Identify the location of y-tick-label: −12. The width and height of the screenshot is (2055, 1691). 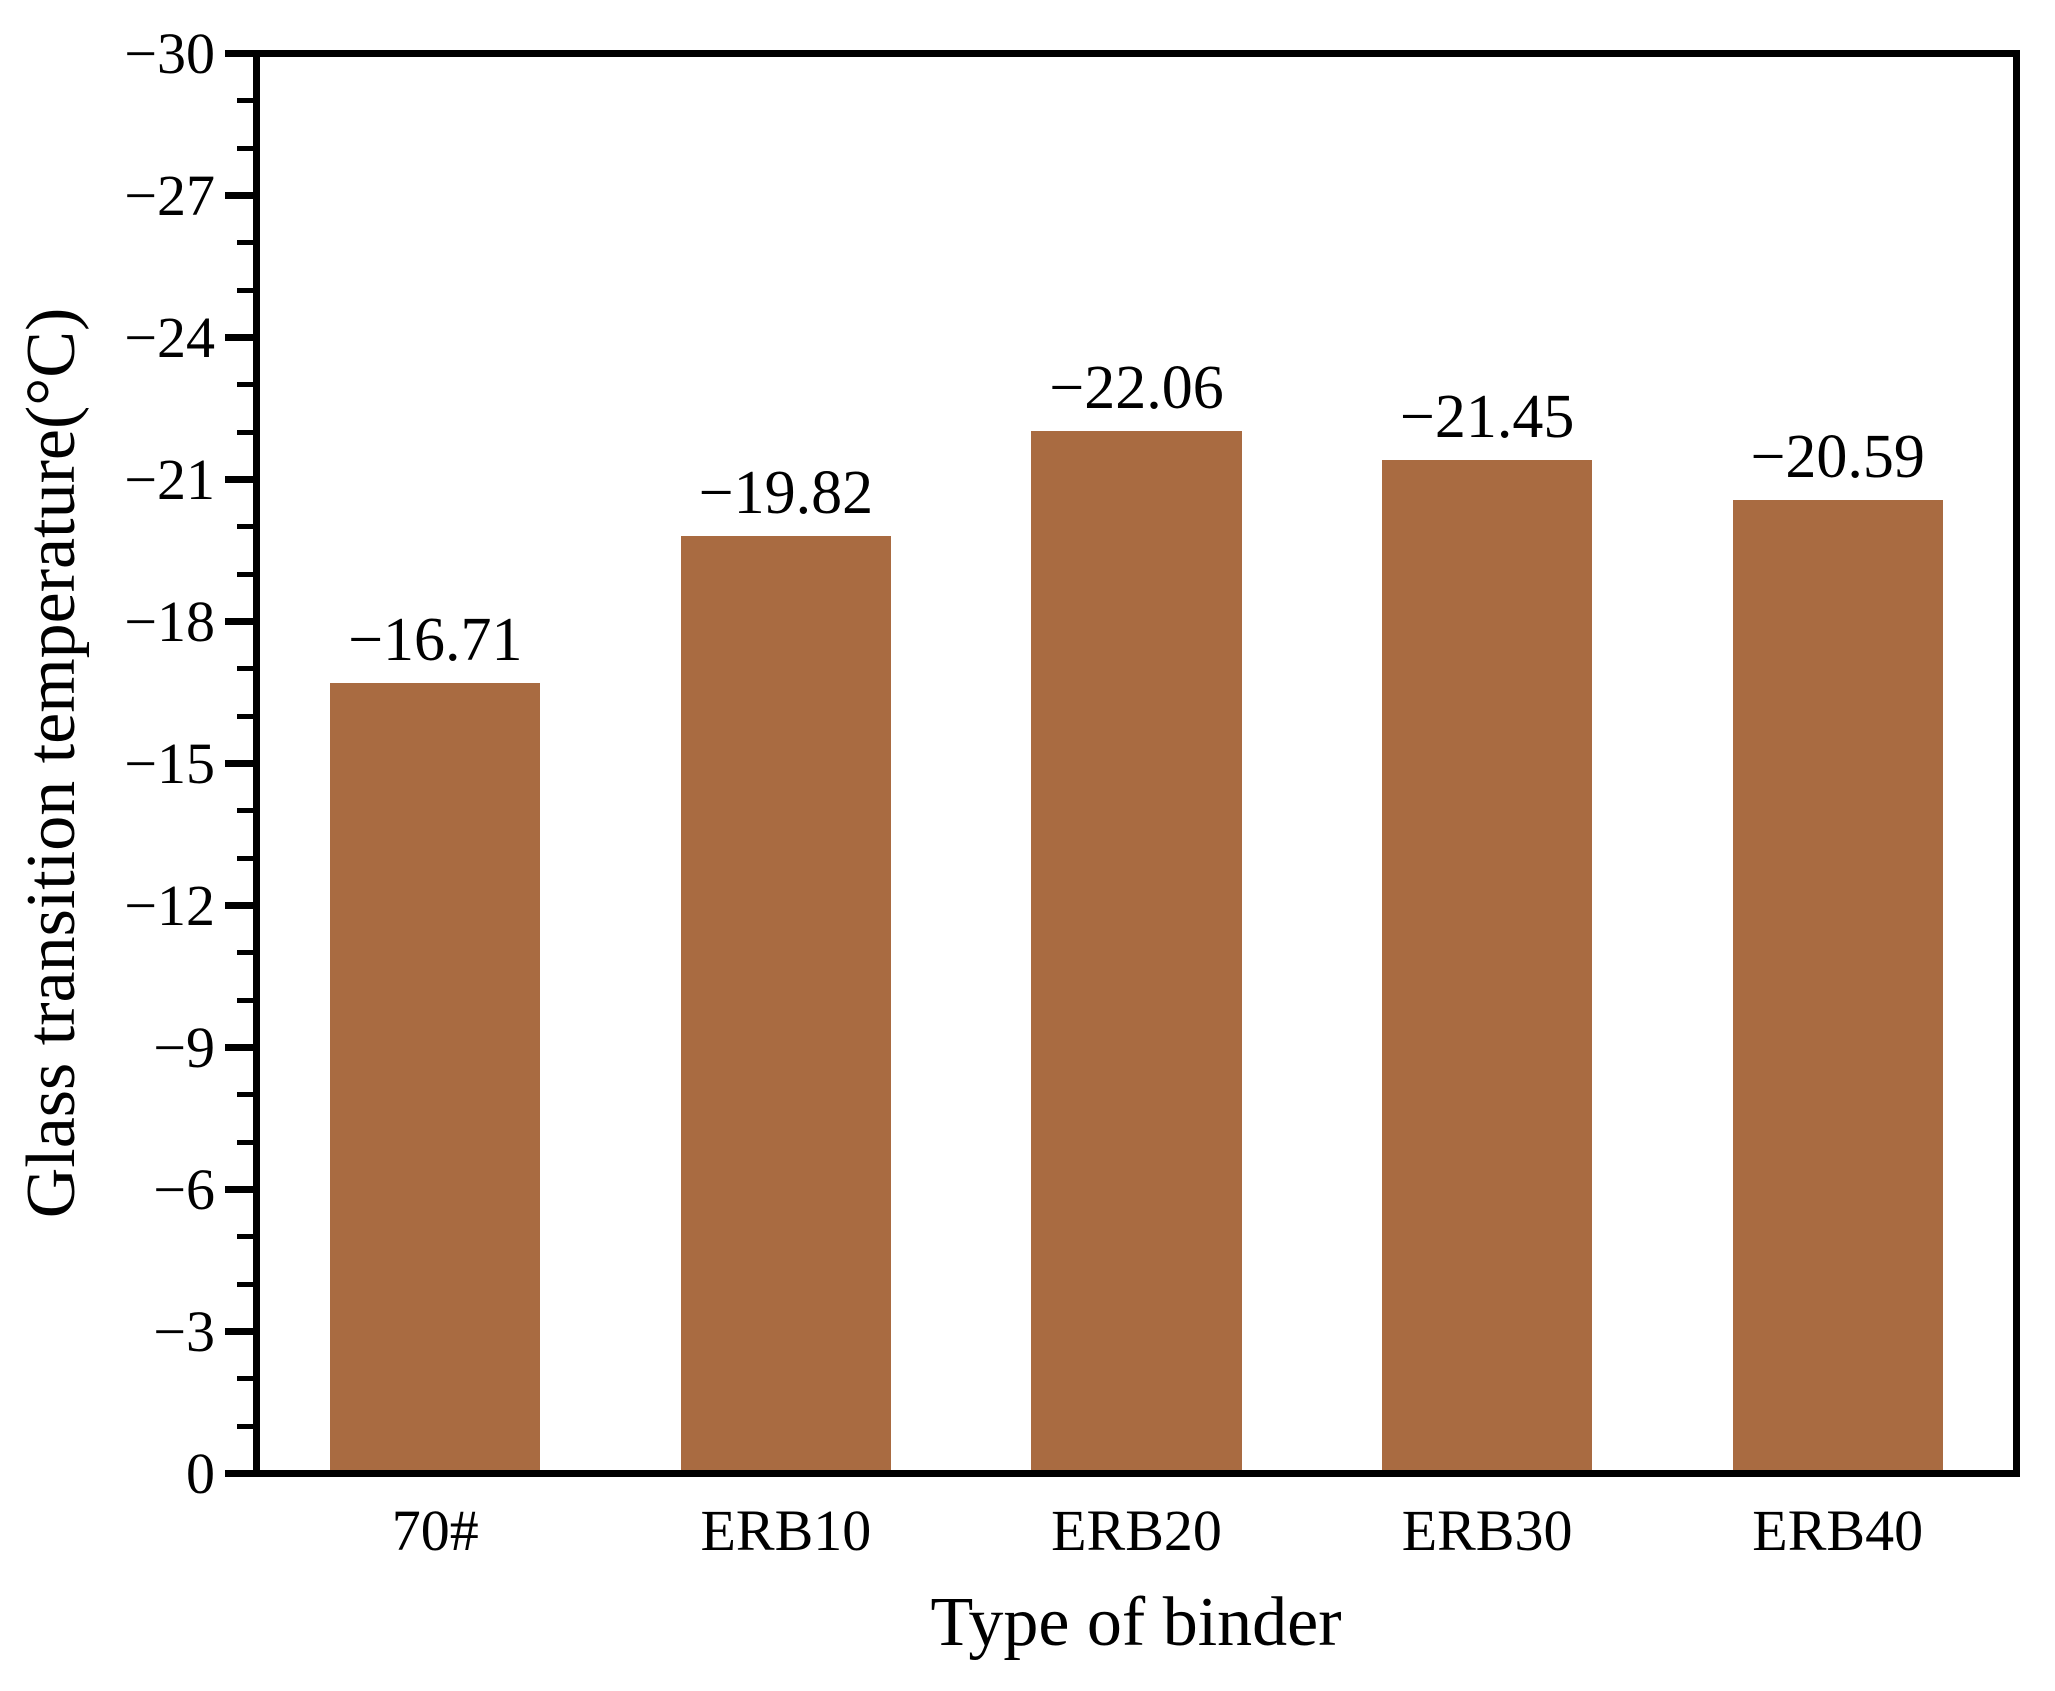
(169, 905).